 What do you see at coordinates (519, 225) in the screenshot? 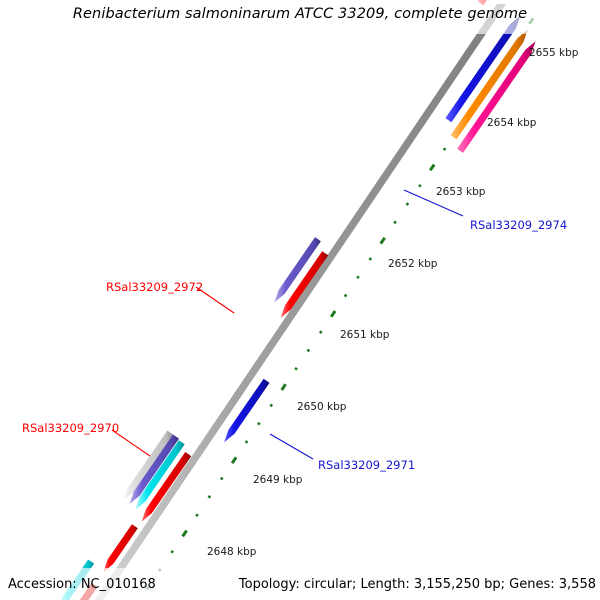
I see `feature-label-RSal33209_2974: RSal33209_2974` at bounding box center [519, 225].